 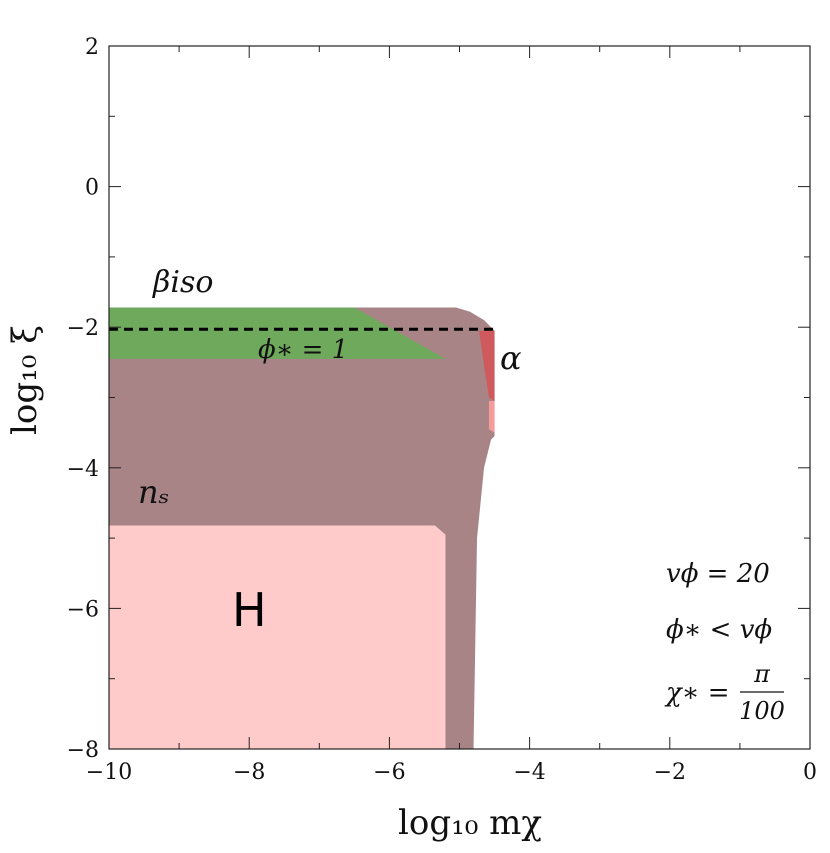 What do you see at coordinates (529, 772) in the screenshot?
I see `x-tick-label: −4` at bounding box center [529, 772].